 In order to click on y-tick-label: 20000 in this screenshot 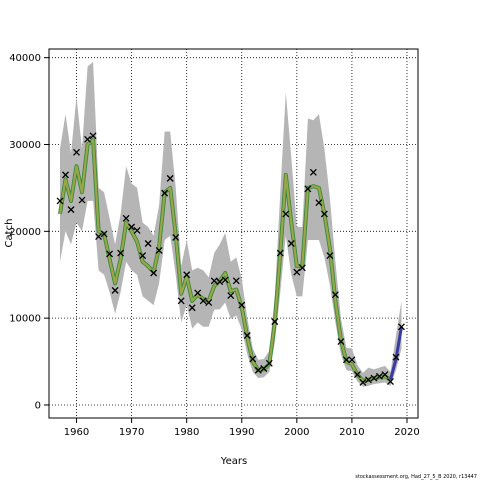, I will do `click(25, 232)`.